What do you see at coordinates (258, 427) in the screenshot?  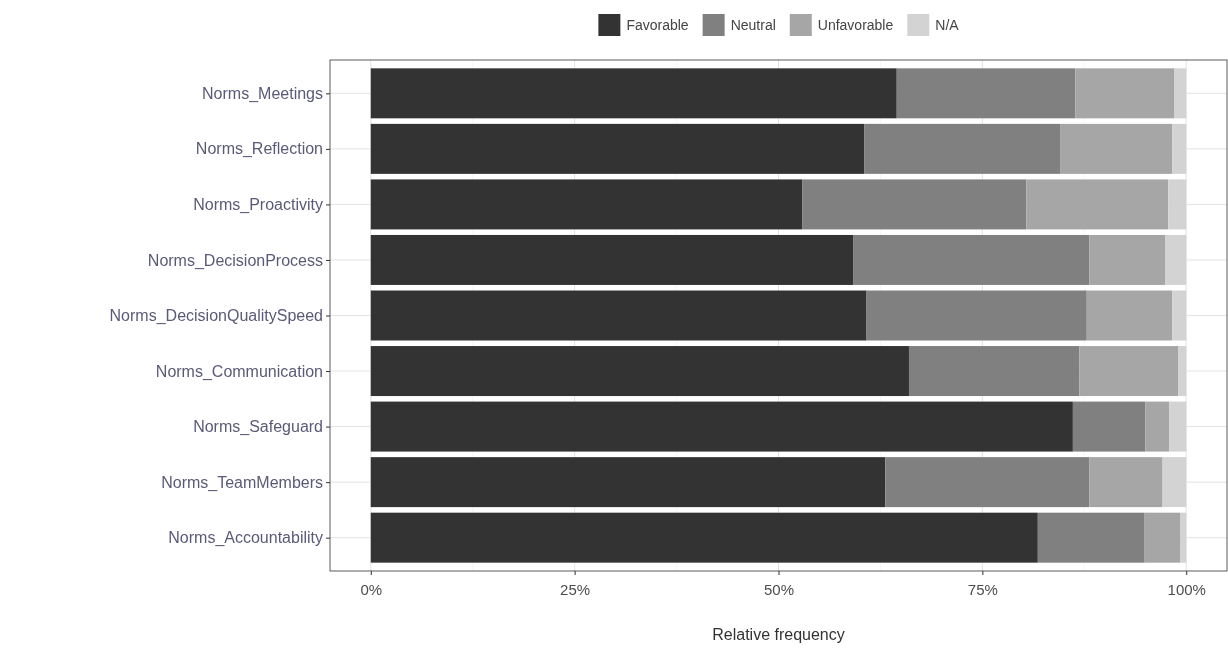 I see `y-tick-label: Norms_Safeguard` at bounding box center [258, 427].